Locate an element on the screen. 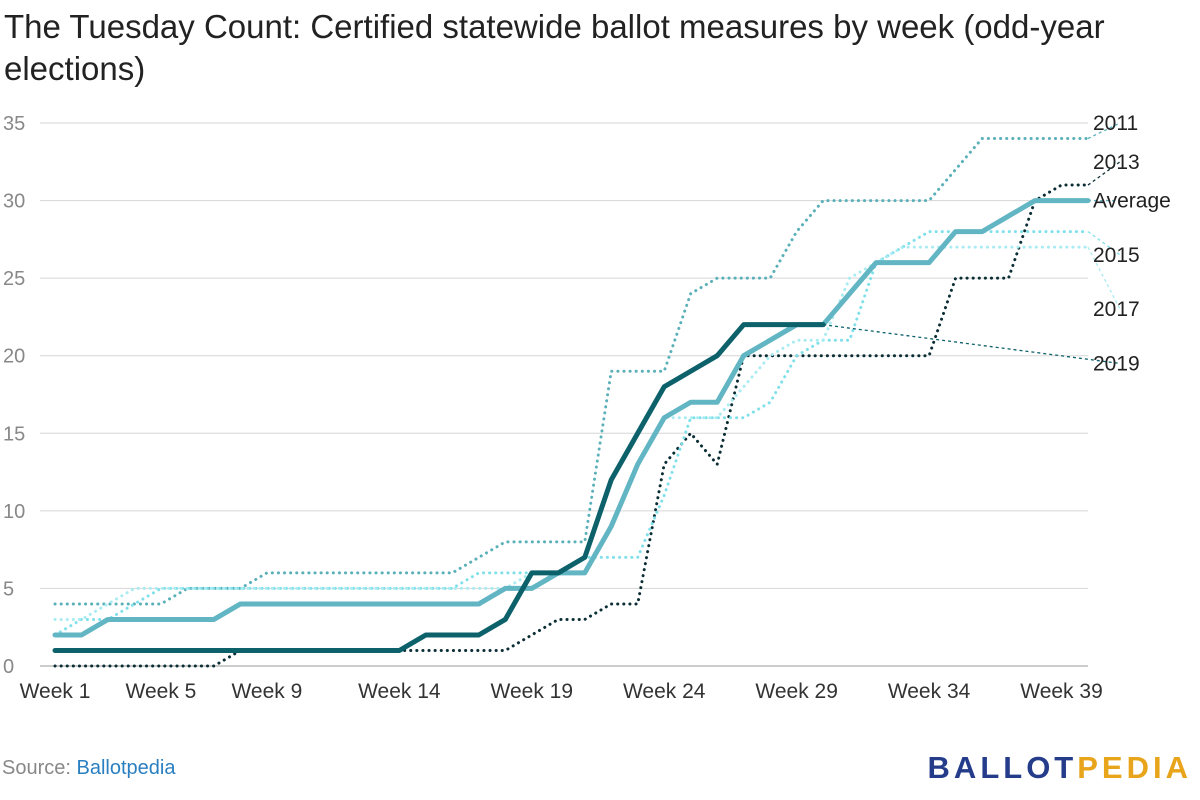 The height and width of the screenshot is (800, 1200). series-label-2013: 2013 is located at coordinates (1116, 162).